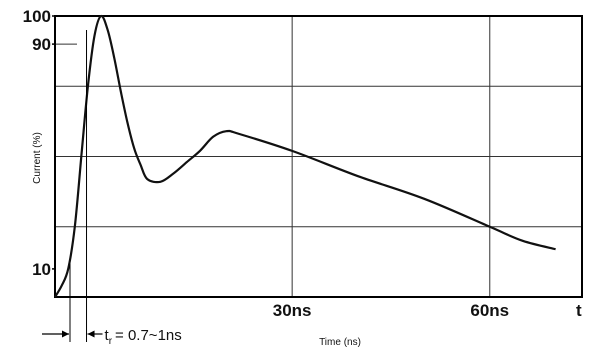  I want to click on x-axis-end-label: t, so click(579, 310).